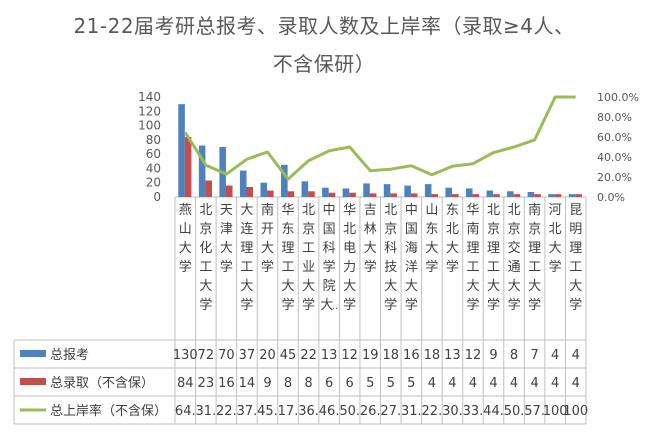 The image size is (648, 432). Describe the element at coordinates (452, 411) in the screenshot. I see `table-value: 30.` at that location.